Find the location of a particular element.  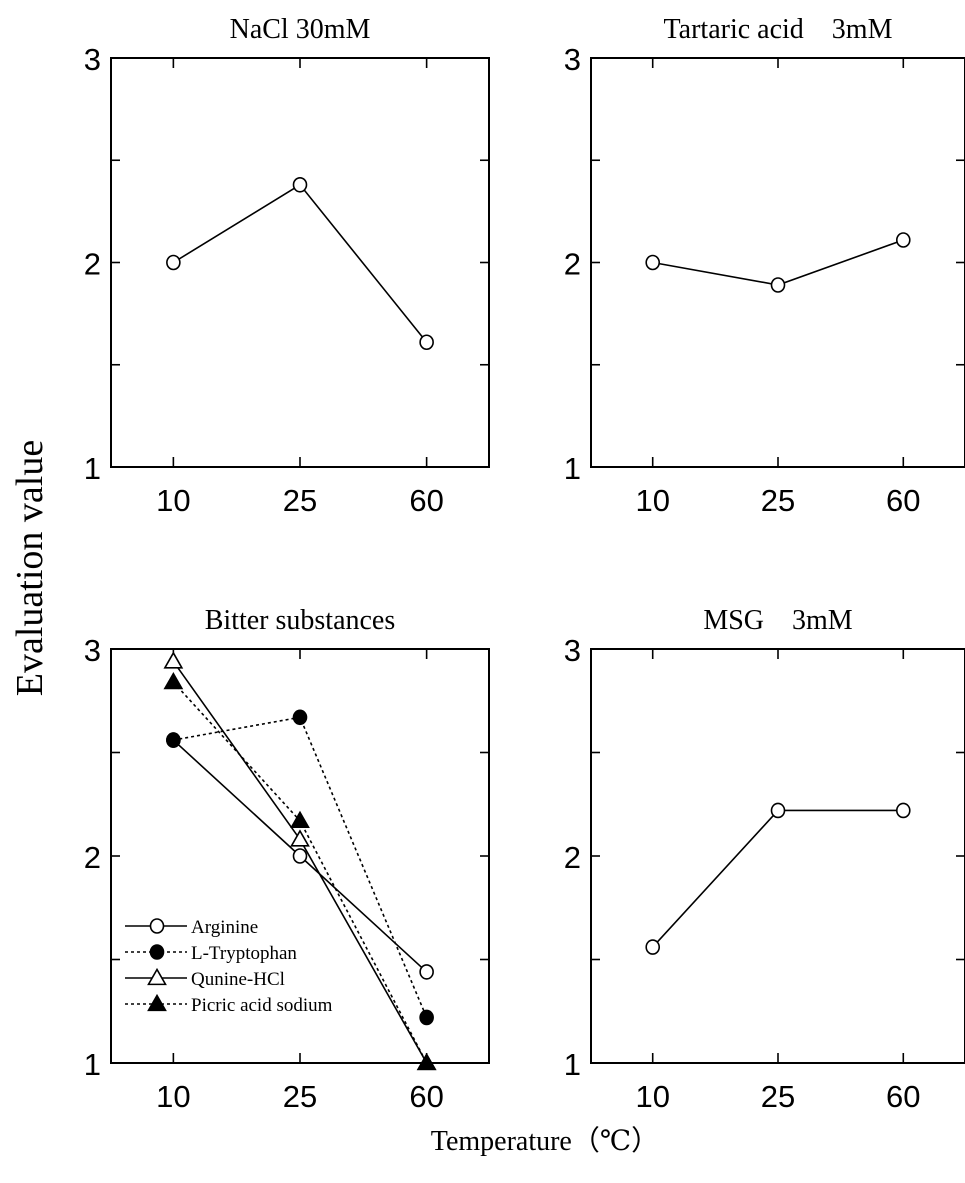

legend-label: Picric acid sodium is located at coordinates (262, 1005).